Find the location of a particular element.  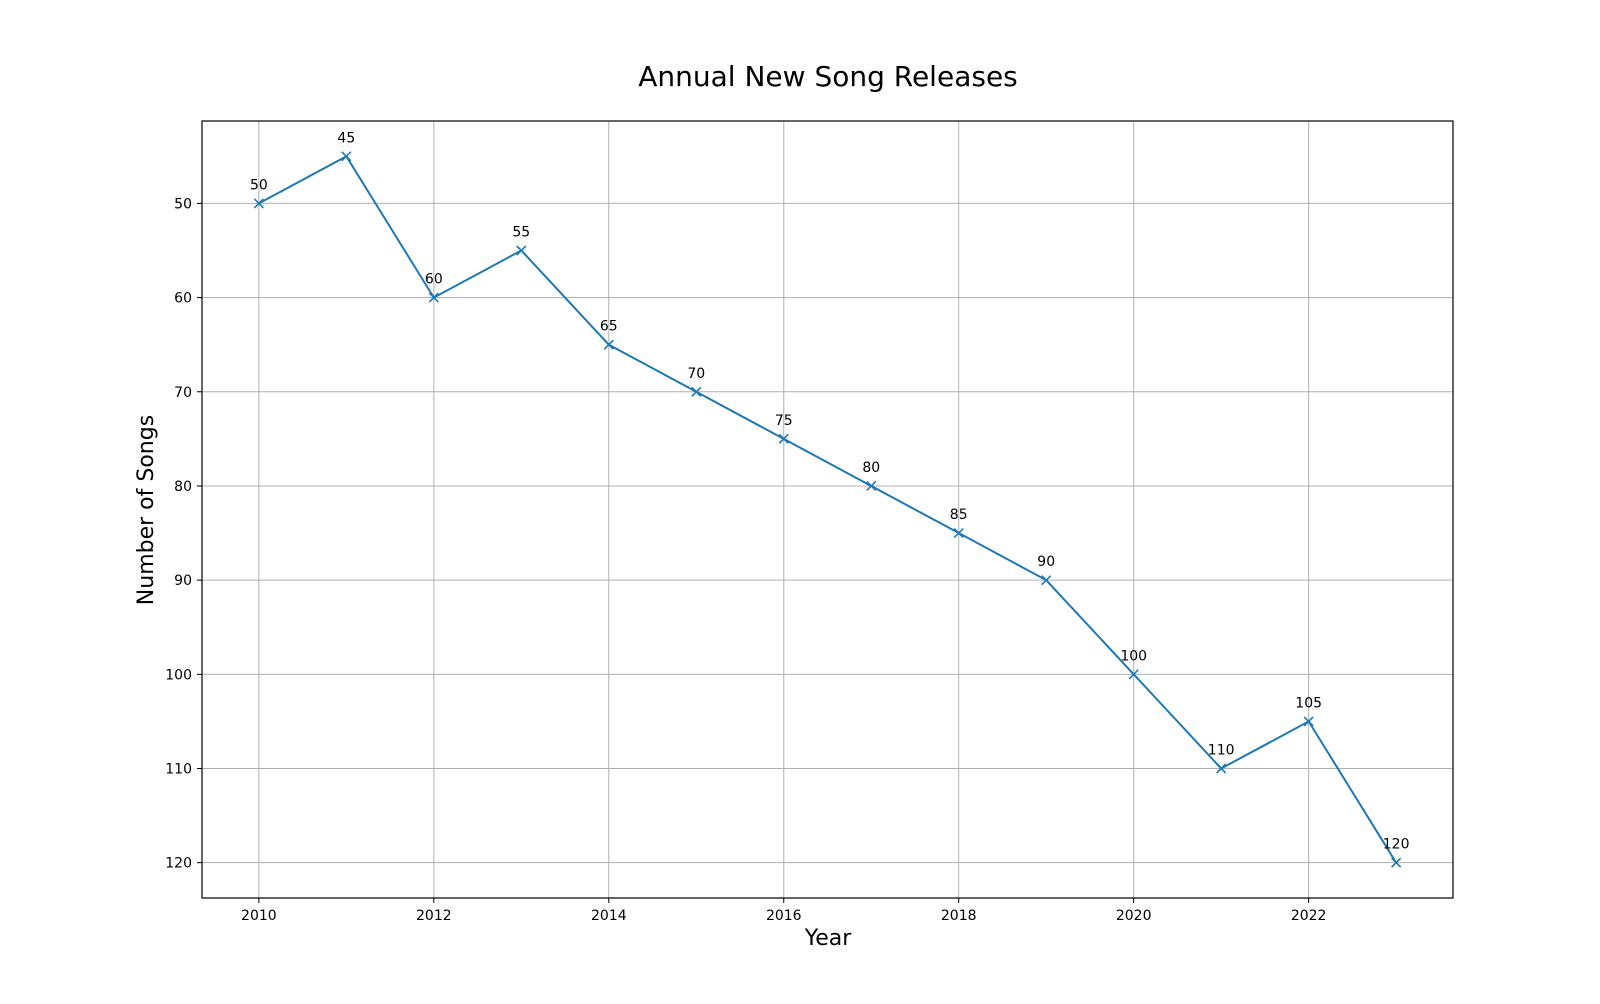

x-tick-label: 2022 is located at coordinates (1309, 916).